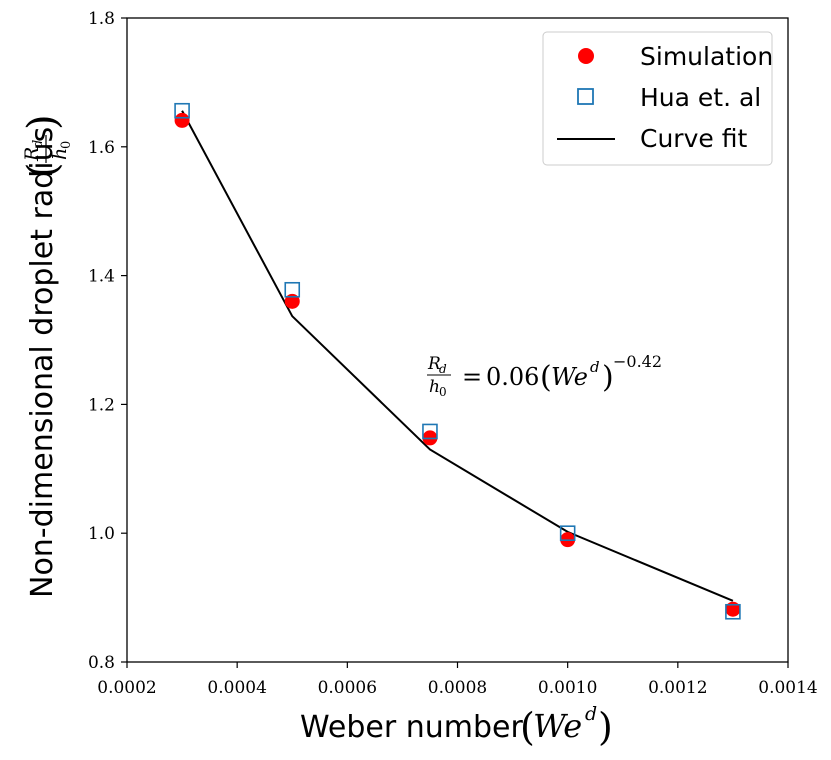  I want to click on equation-exponent: −0.42, so click(637, 361).